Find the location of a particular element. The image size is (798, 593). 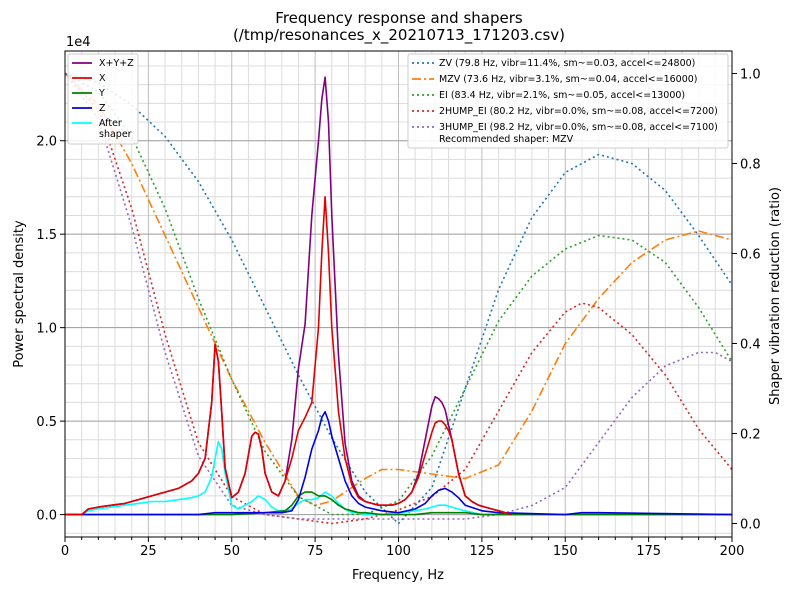

y-right-tick-label: 0.0 is located at coordinates (750, 525).